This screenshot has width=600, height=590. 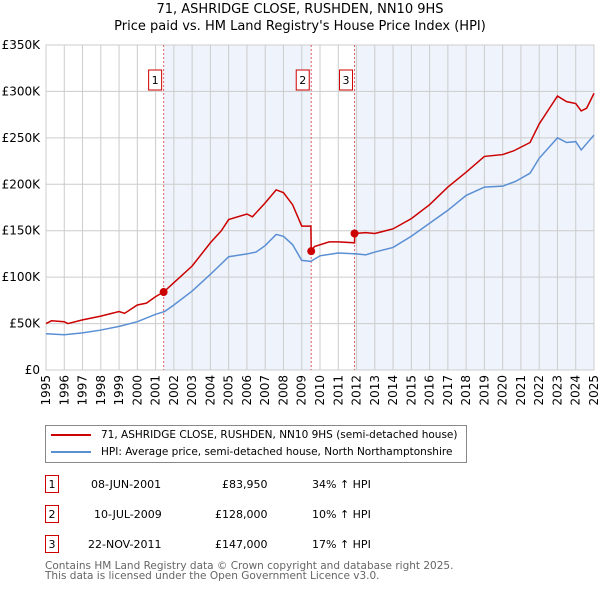 I want to click on sale-marker-box: 3, so click(x=52, y=544).